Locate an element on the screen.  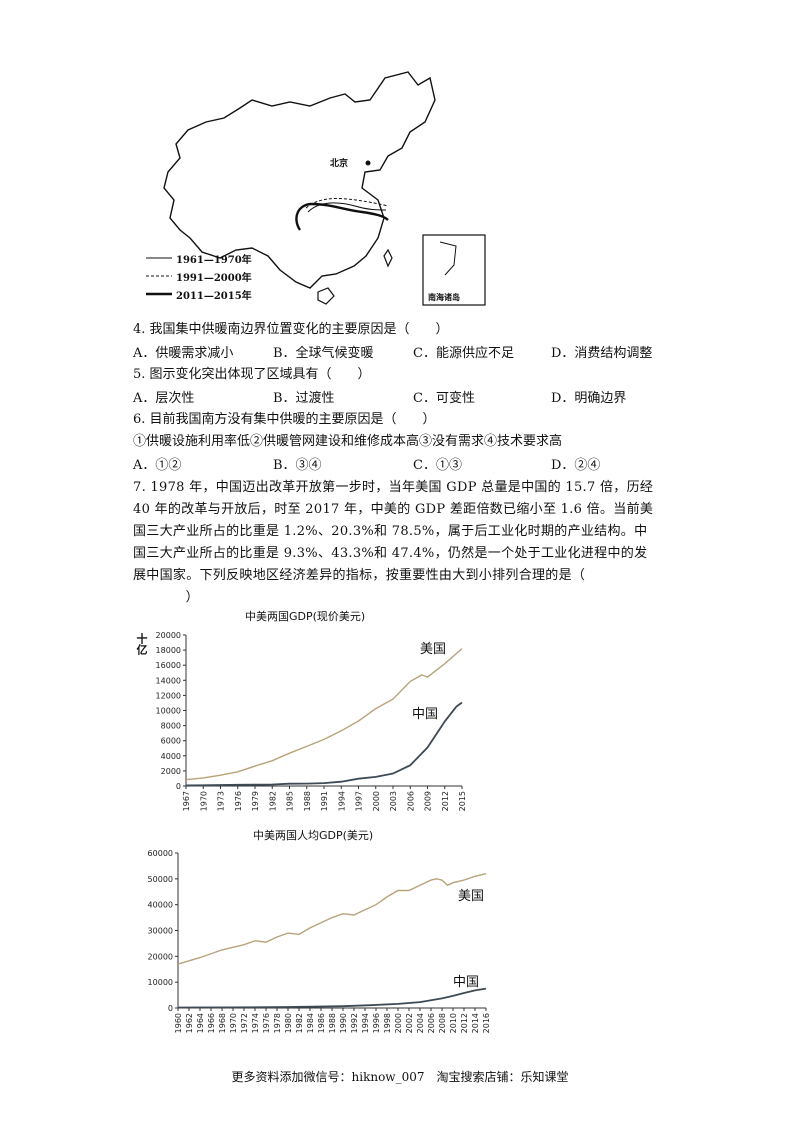
per-capita-x-tick-label: 1970 is located at coordinates (233, 1023).